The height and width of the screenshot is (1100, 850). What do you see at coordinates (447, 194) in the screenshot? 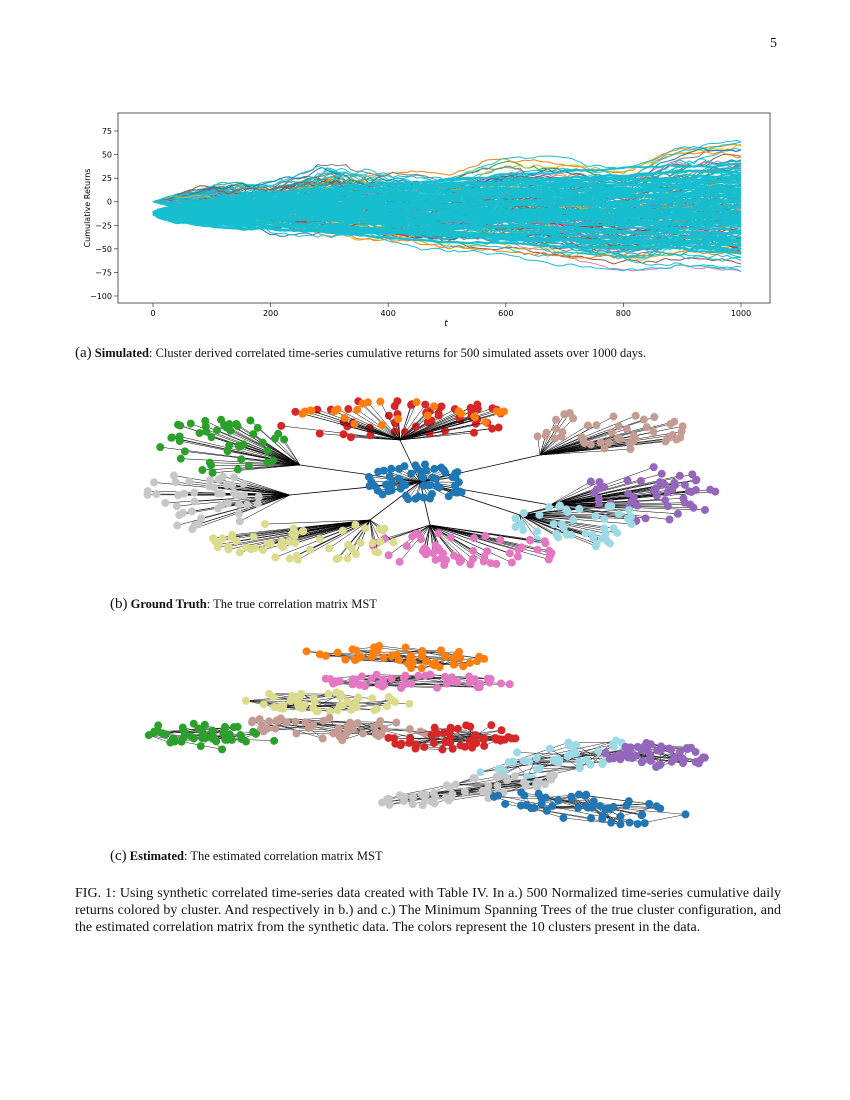
I see `series-line` at bounding box center [447, 194].